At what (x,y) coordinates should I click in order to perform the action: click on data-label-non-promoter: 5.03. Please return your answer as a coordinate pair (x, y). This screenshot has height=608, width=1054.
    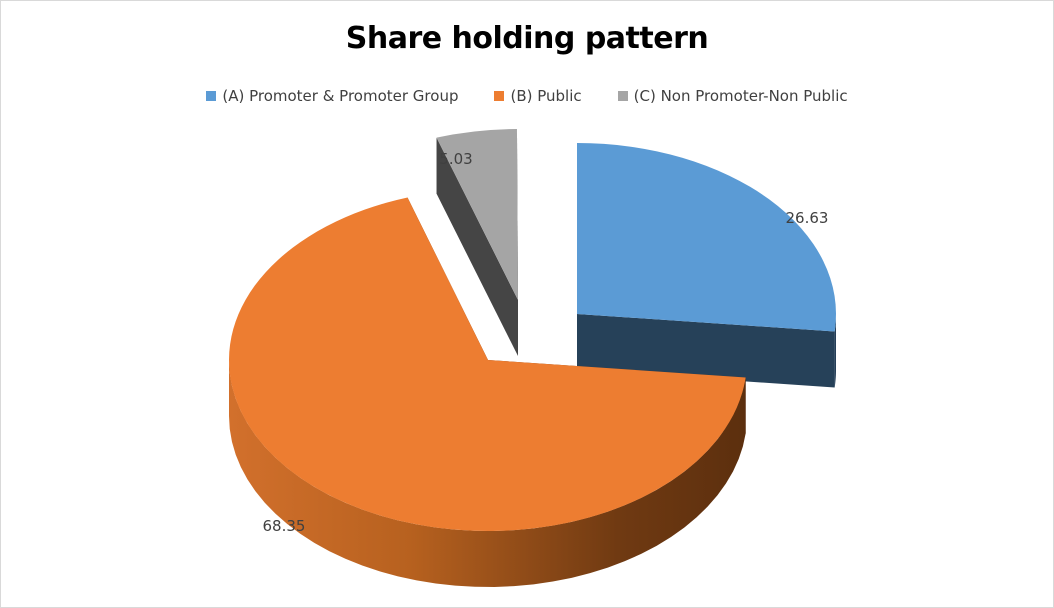
    Looking at the image, I should click on (455, 159).